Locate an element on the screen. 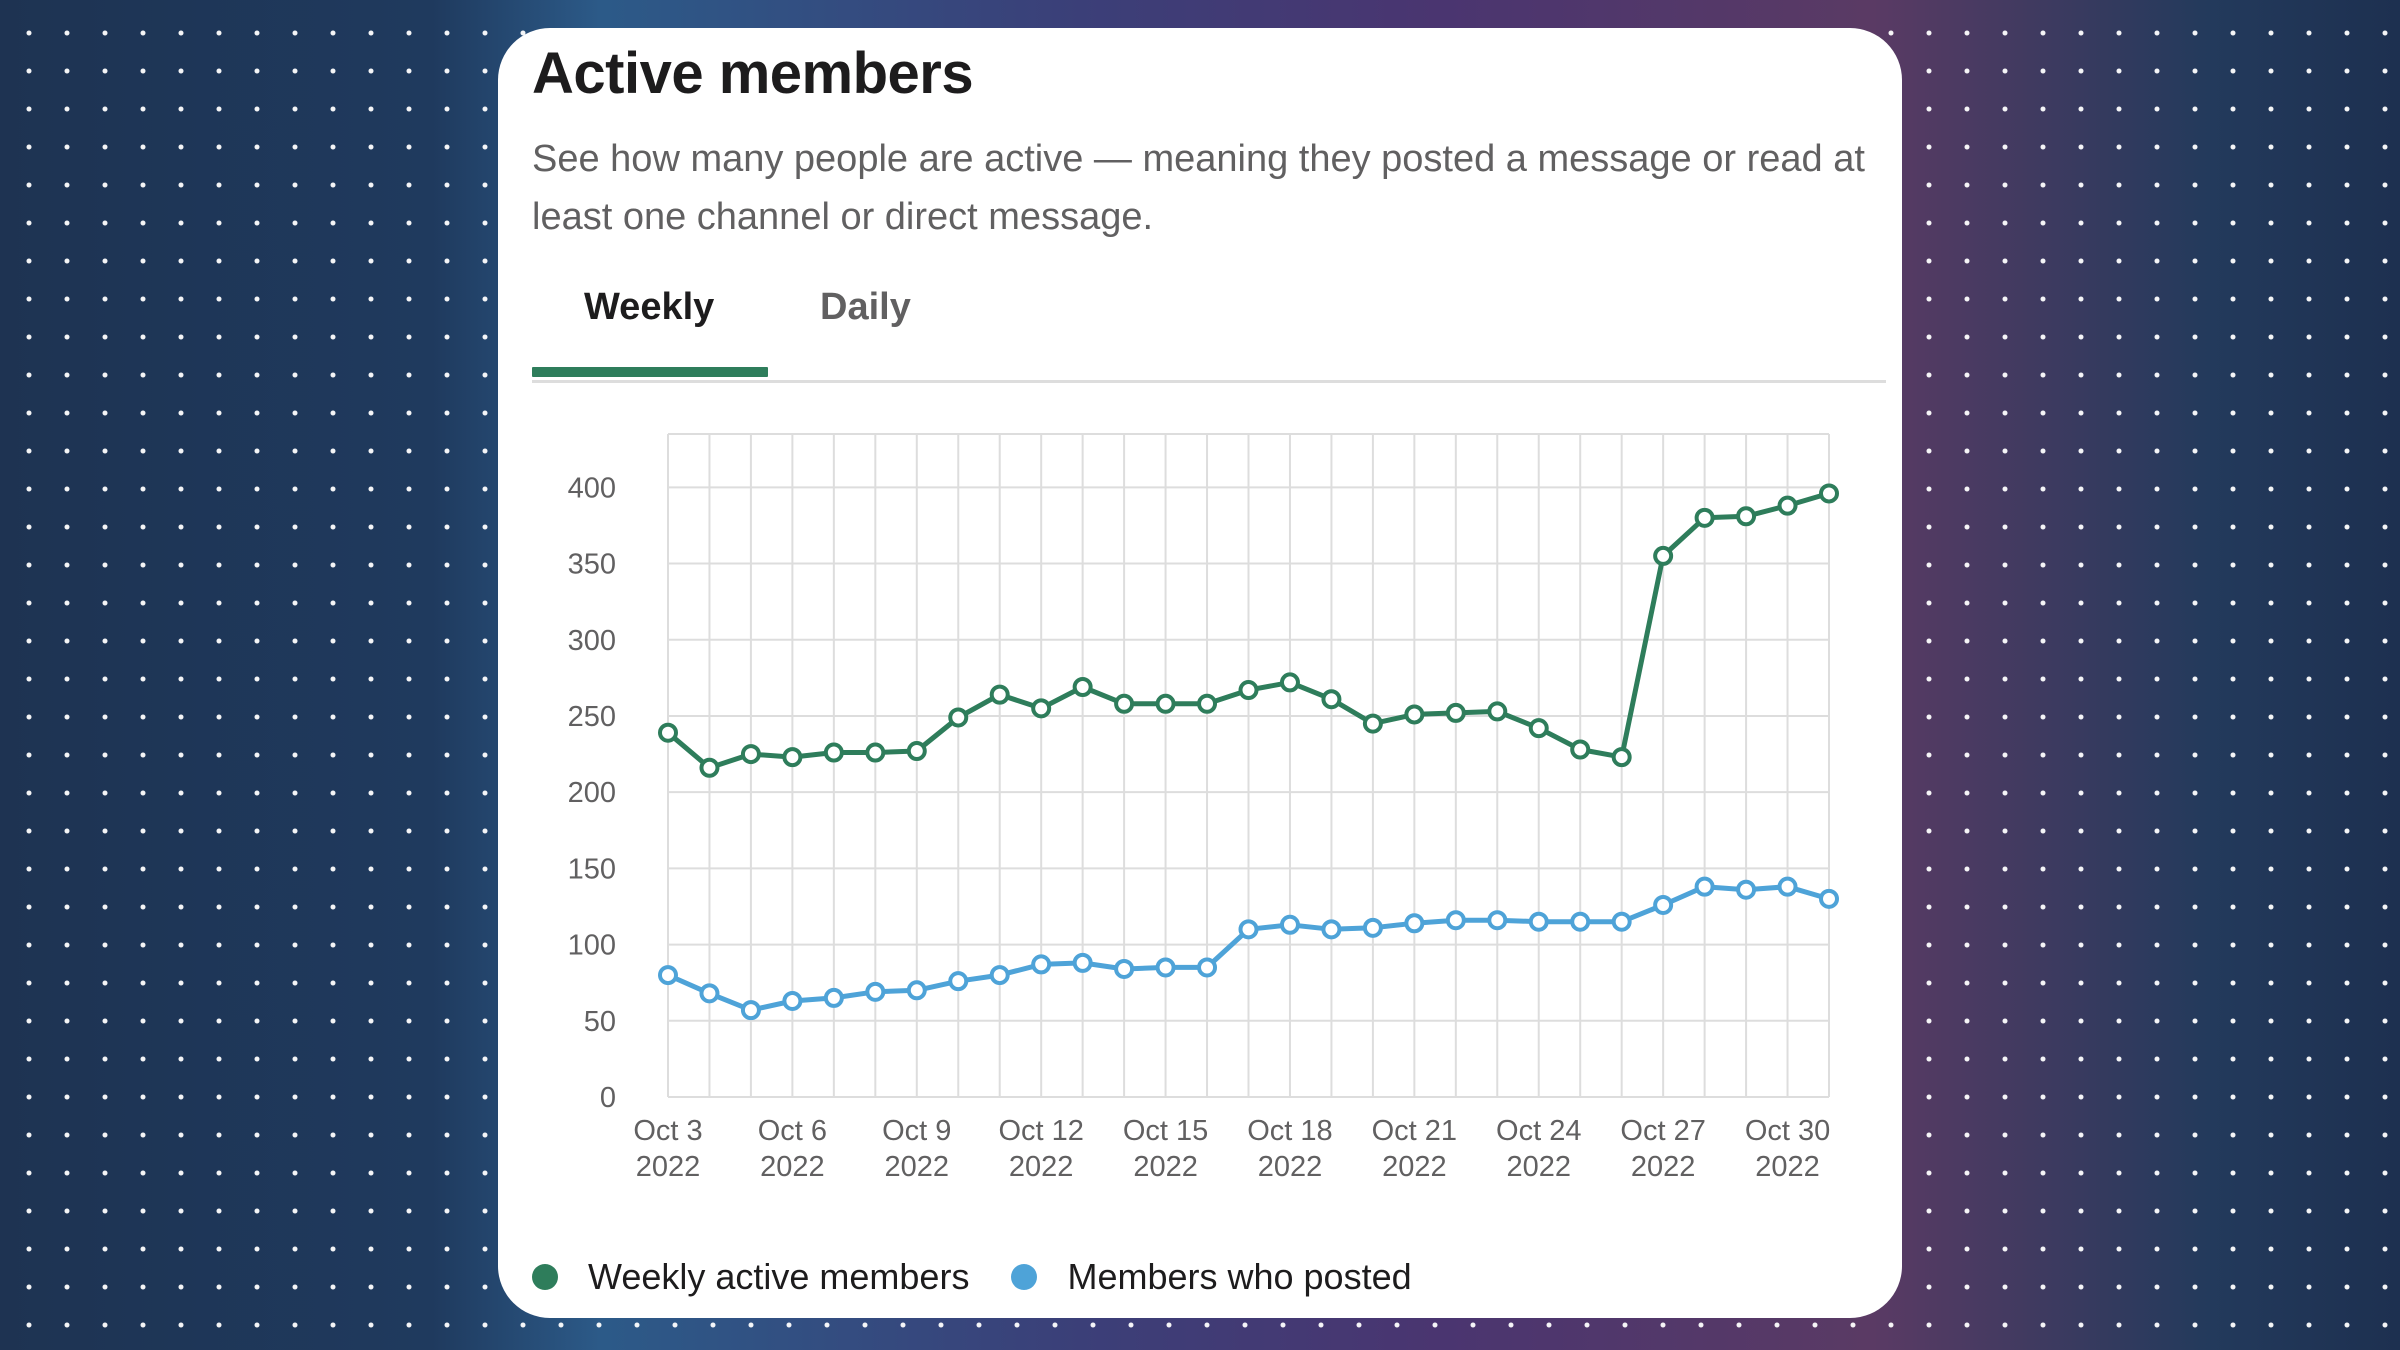 This screenshot has height=1350, width=2400. x-tick-label: Oct 3 is located at coordinates (667, 1131).